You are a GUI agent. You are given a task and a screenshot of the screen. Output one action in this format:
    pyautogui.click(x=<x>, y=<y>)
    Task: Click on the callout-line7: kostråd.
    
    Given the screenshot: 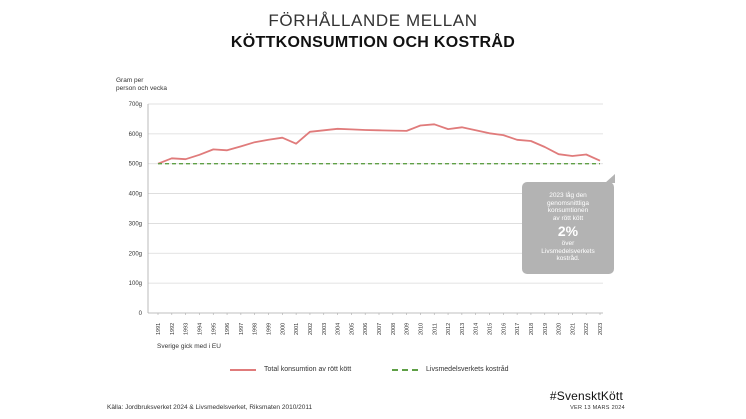 What is the action you would take?
    pyautogui.click(x=568, y=258)
    